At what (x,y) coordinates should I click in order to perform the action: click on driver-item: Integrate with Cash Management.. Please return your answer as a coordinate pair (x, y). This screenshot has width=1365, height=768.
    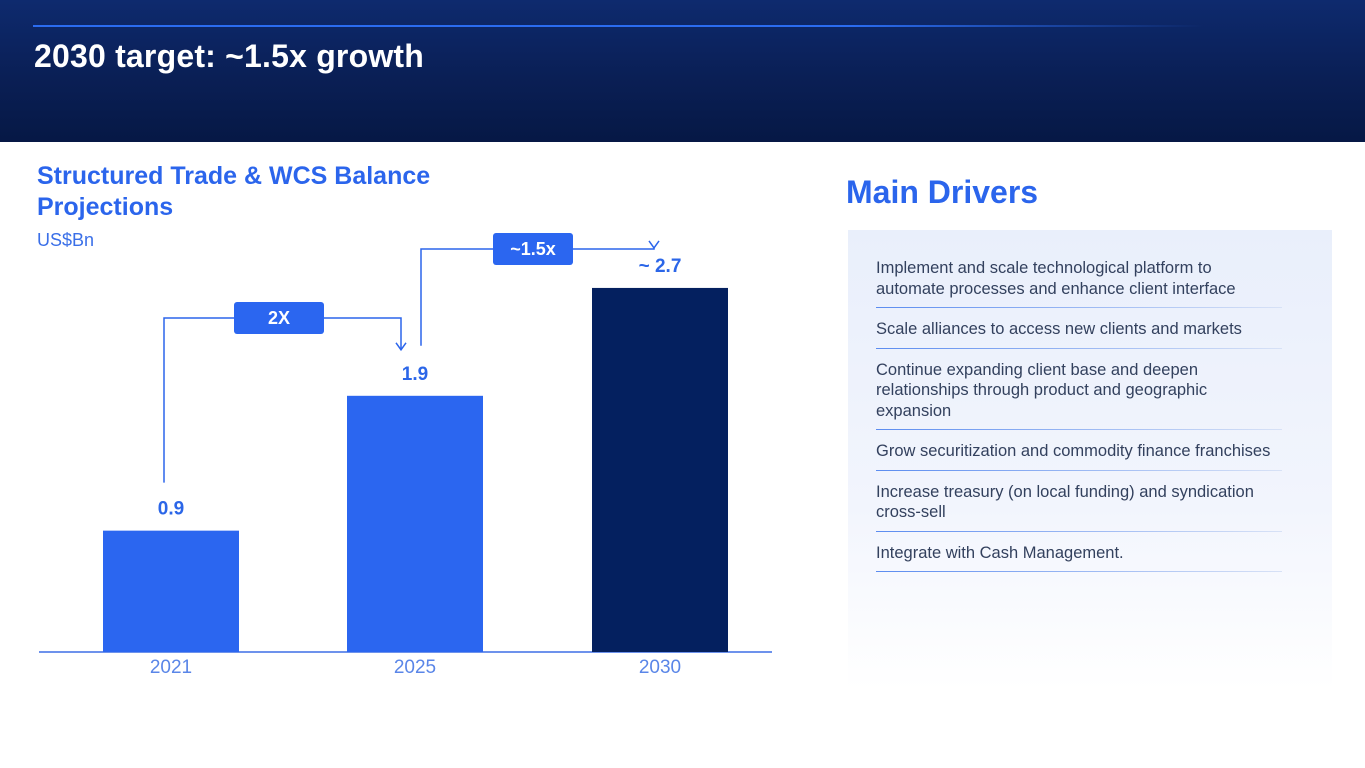
    Looking at the image, I should click on (1079, 557).